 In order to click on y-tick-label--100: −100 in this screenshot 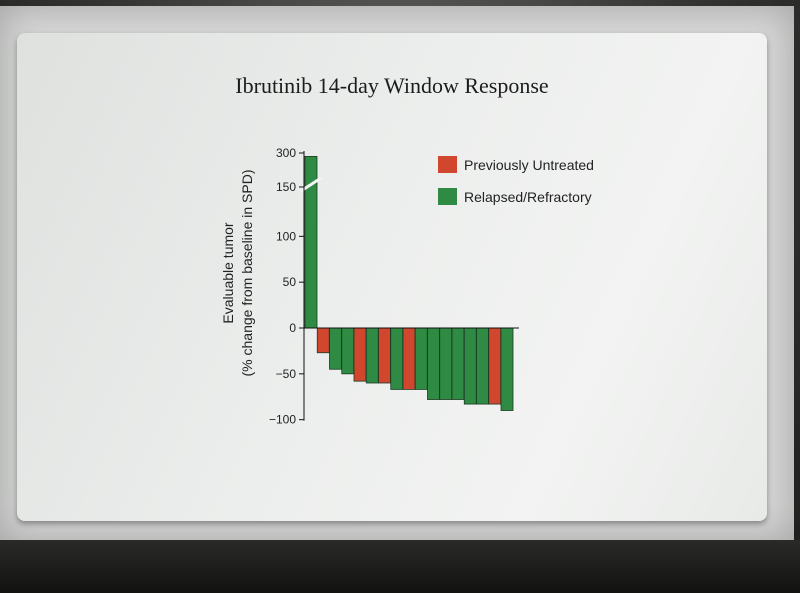, I will do `click(282, 420)`.